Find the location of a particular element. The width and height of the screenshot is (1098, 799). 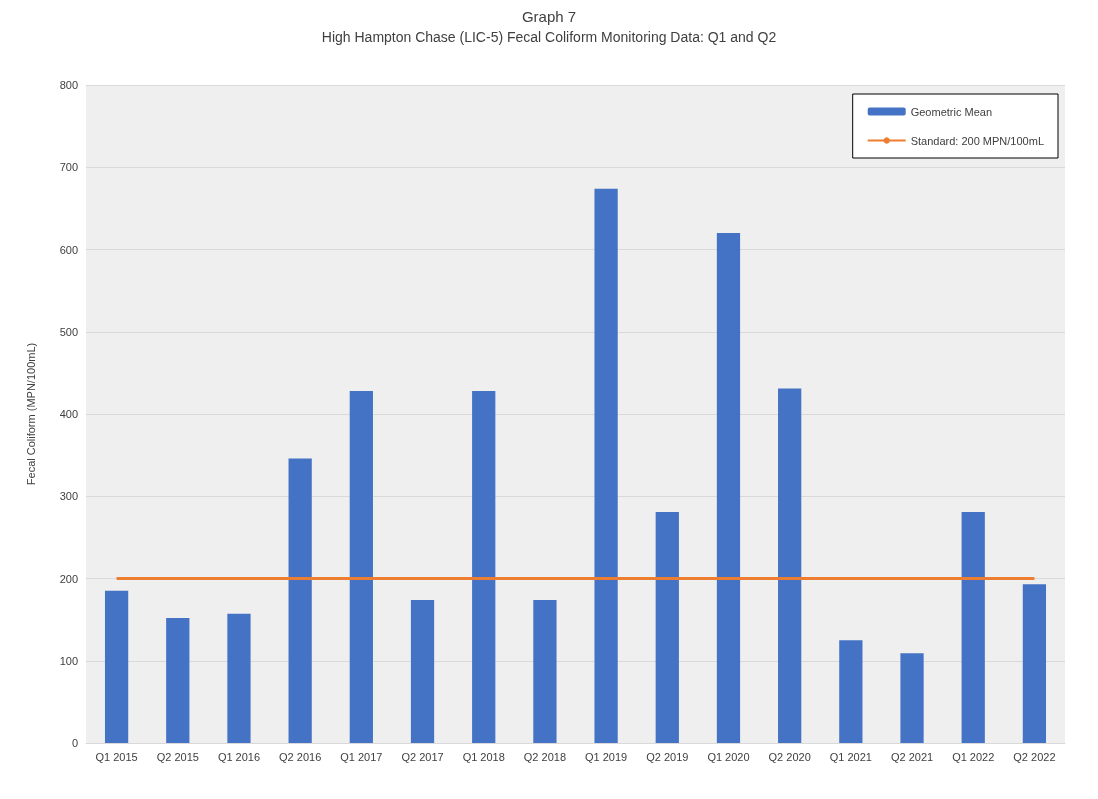

y-axis-title: Fecal Coliform (MPN/100mL) is located at coordinates (30, 414).